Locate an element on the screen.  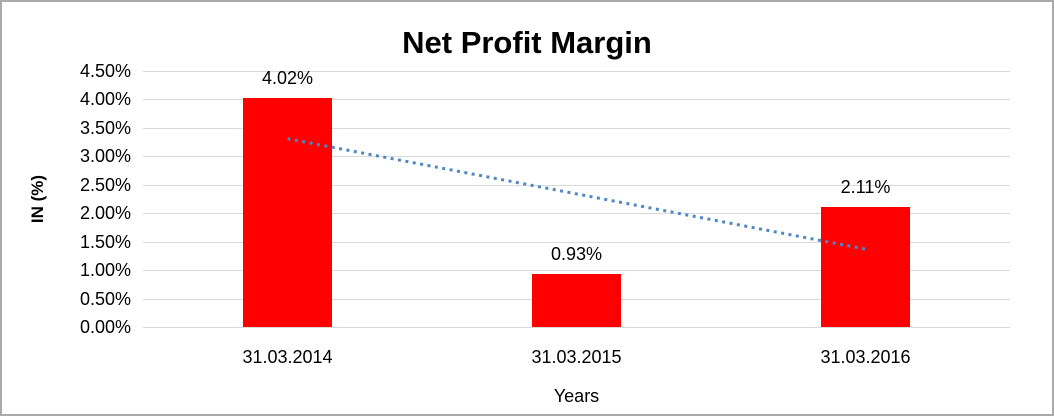
x-axis-title: Years is located at coordinates (576, 396).